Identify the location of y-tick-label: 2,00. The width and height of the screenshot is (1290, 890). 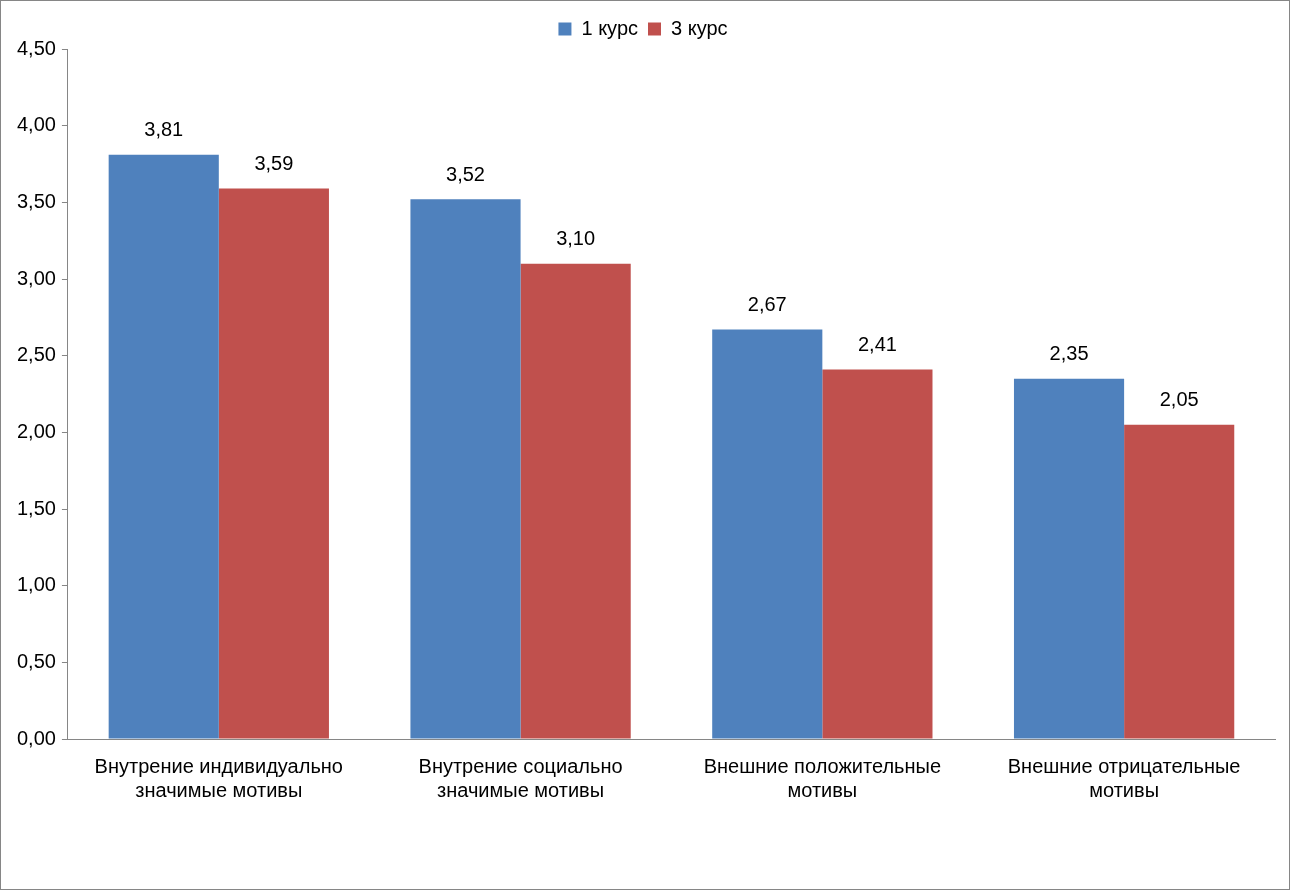
(36, 430).